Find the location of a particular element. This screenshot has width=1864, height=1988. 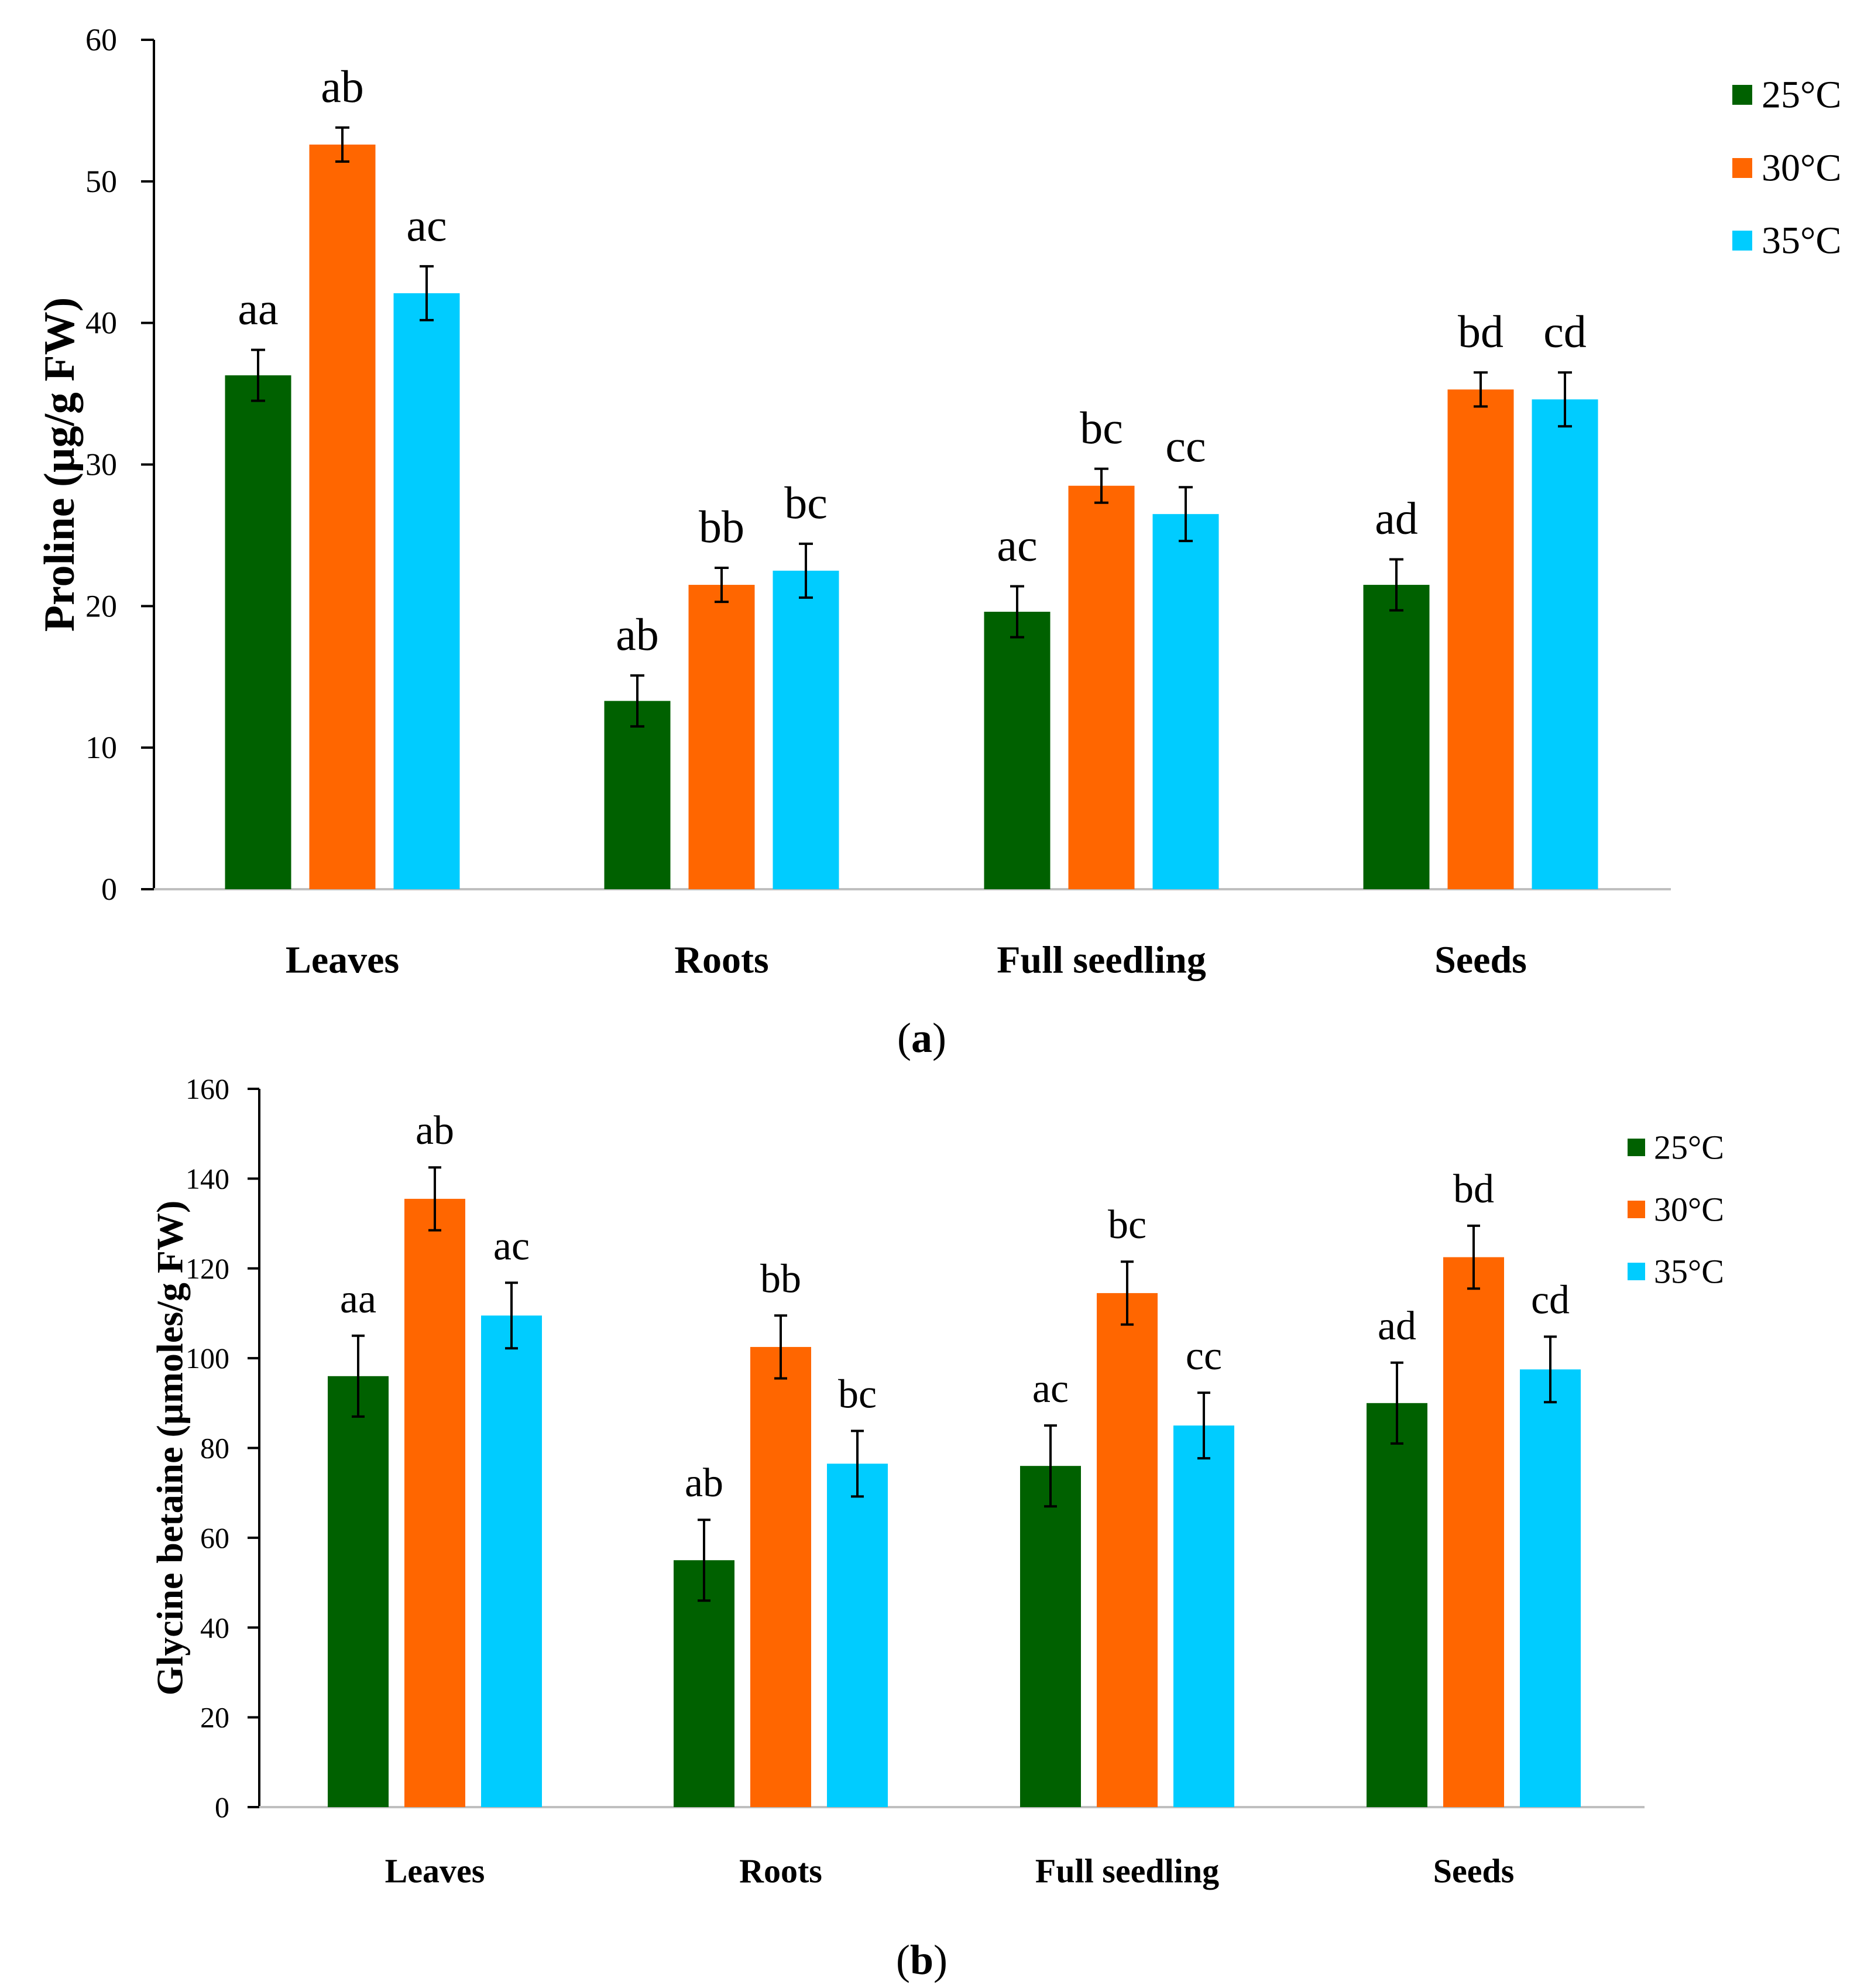

y-tick-label: 80 is located at coordinates (214, 1448).